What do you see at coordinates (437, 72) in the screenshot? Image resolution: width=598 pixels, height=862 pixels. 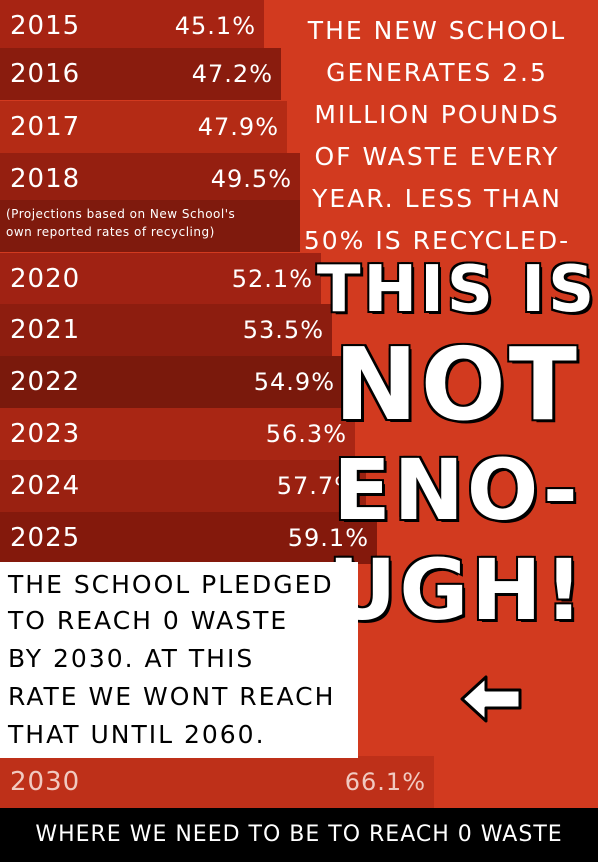 I see `waste-statement-line: GENERATES 2.5` at bounding box center [437, 72].